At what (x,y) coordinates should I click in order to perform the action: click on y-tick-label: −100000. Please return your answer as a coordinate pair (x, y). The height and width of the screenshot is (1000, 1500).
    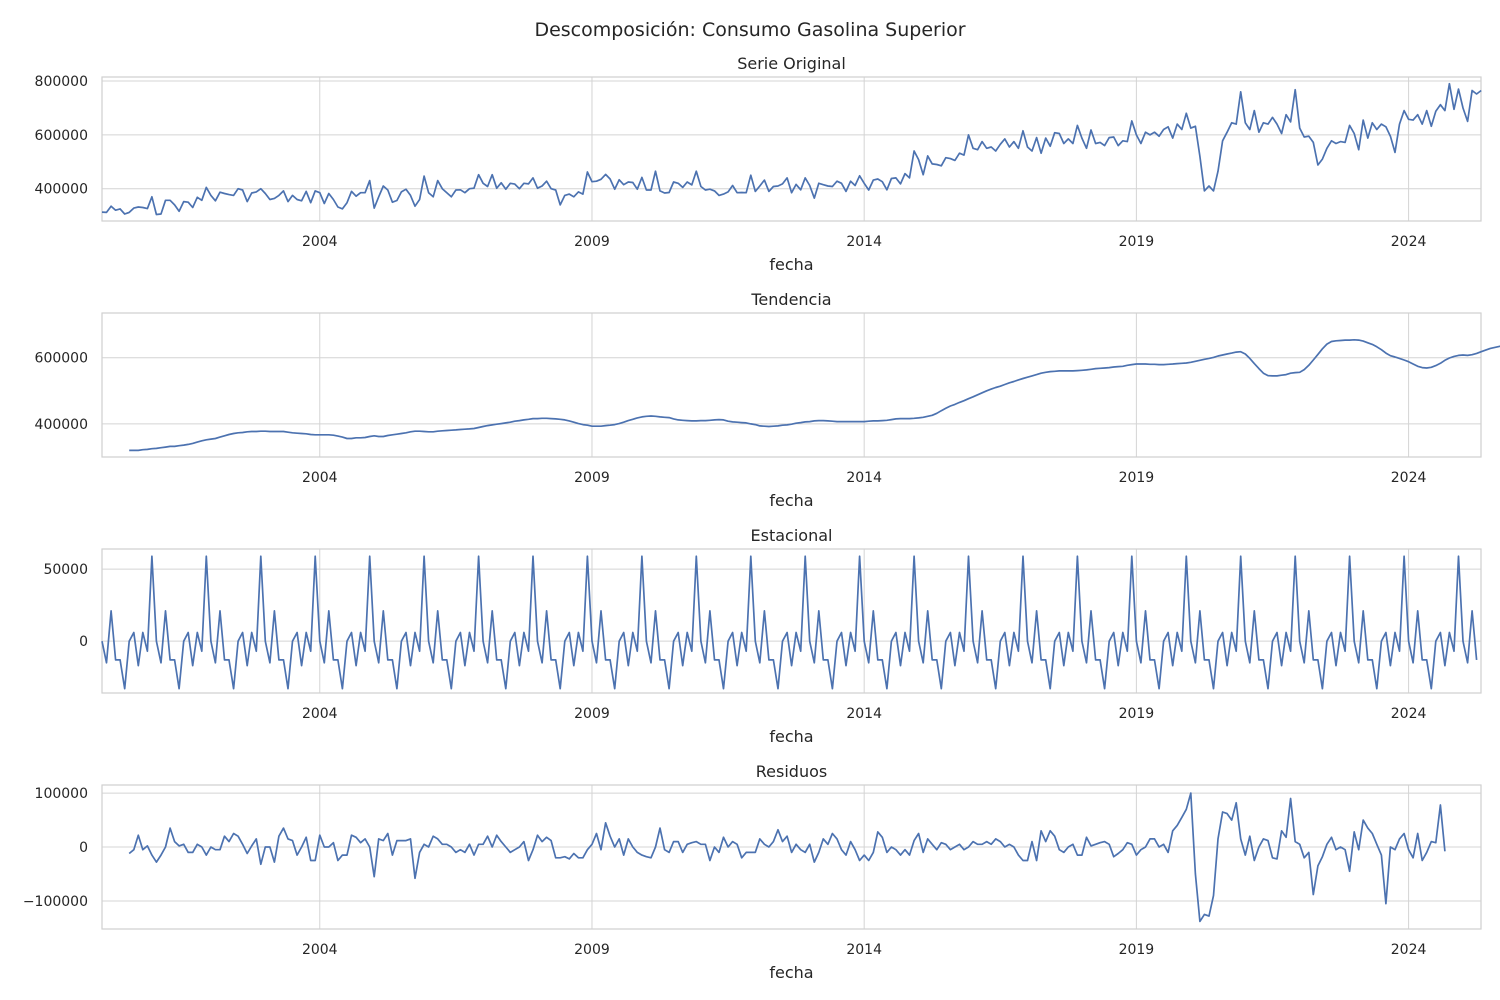
    Looking at the image, I should click on (55, 902).